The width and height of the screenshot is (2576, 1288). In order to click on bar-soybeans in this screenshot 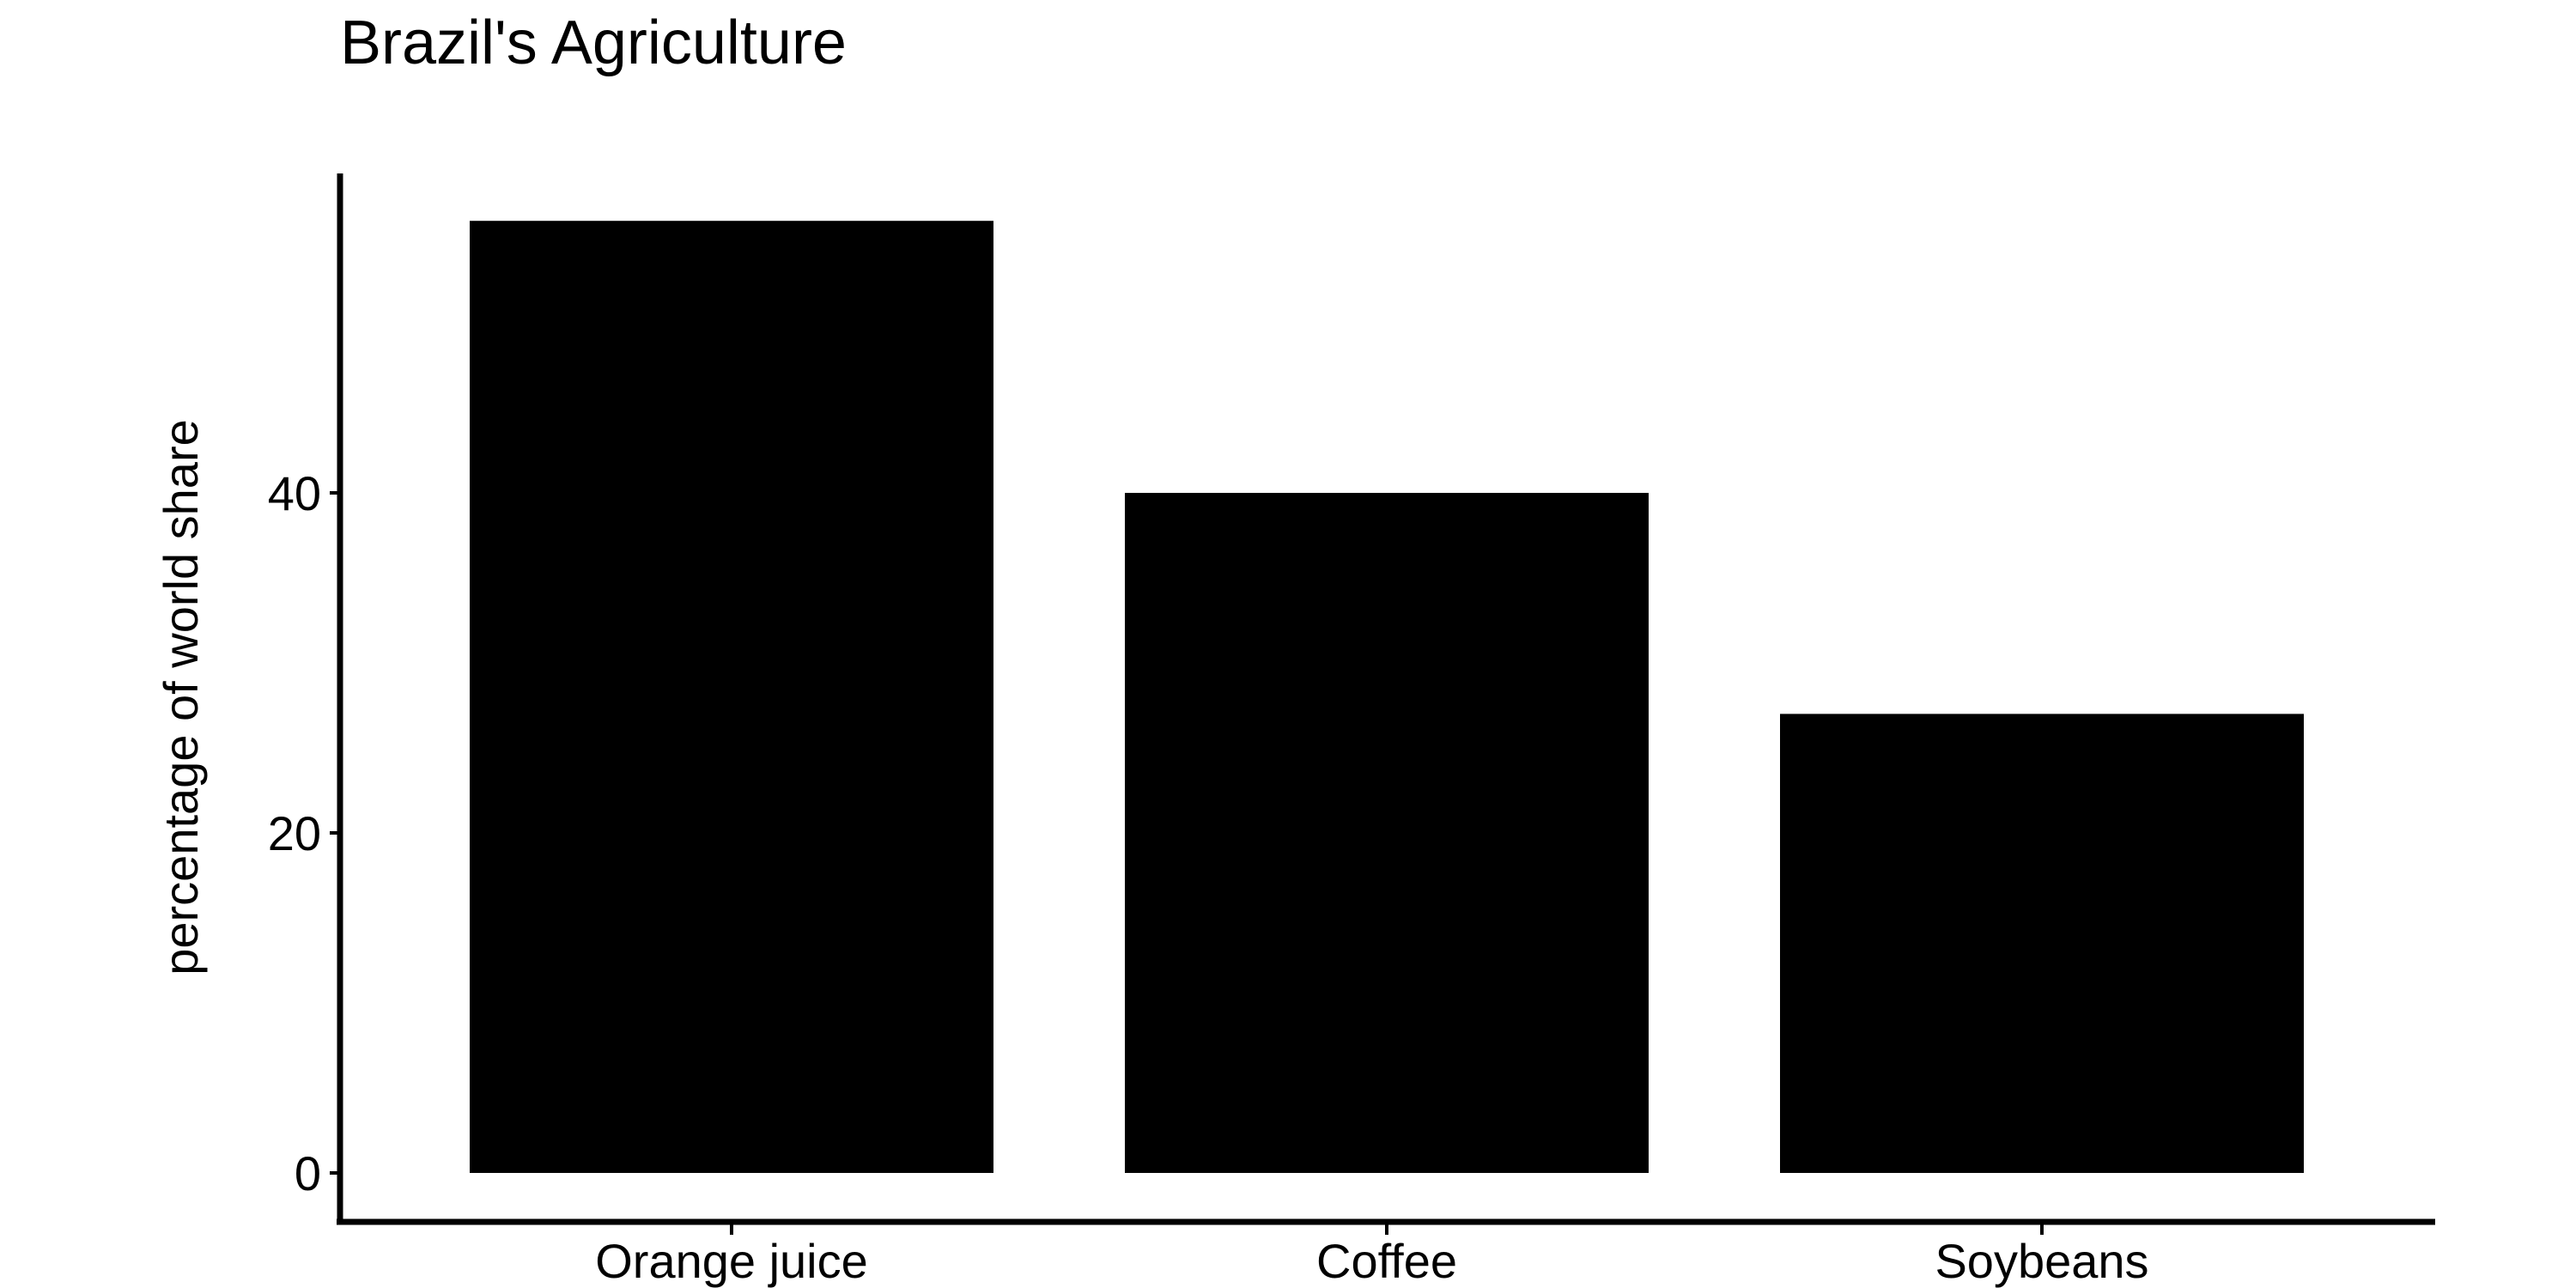, I will do `click(2042, 943)`.